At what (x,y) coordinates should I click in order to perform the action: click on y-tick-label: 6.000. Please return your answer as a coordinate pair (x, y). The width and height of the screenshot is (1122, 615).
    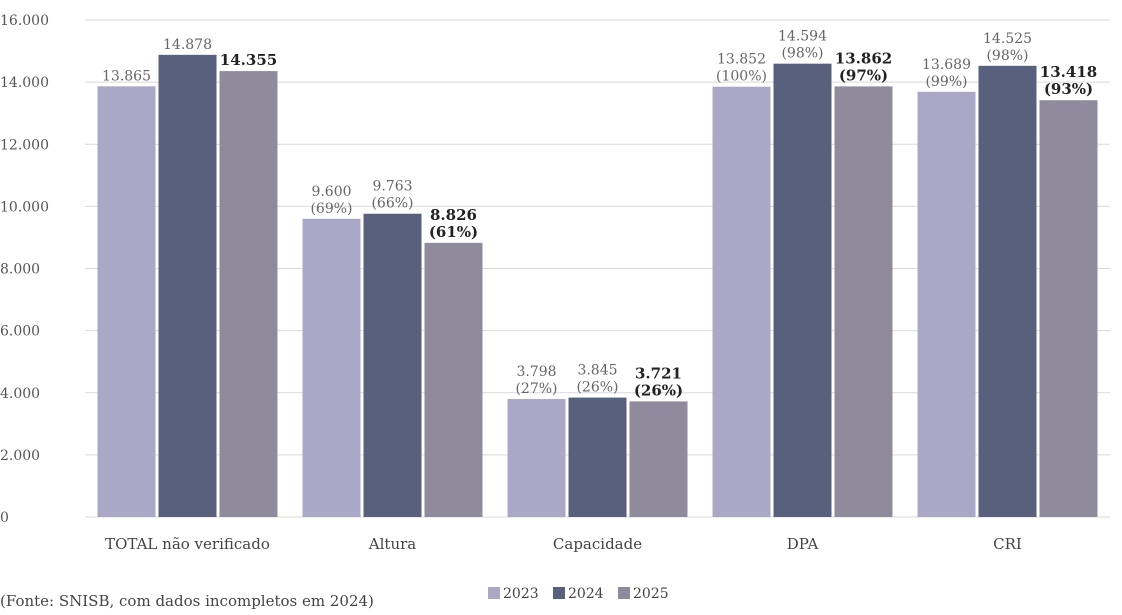
    Looking at the image, I should click on (20, 332).